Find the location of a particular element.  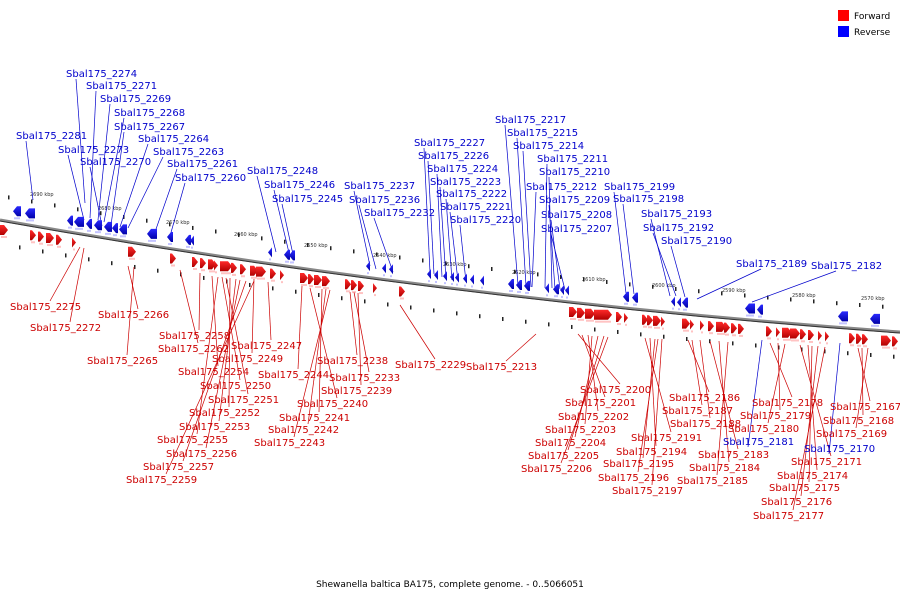

forward-gene-label: Sbal175_2252 is located at coordinates (224, 413).